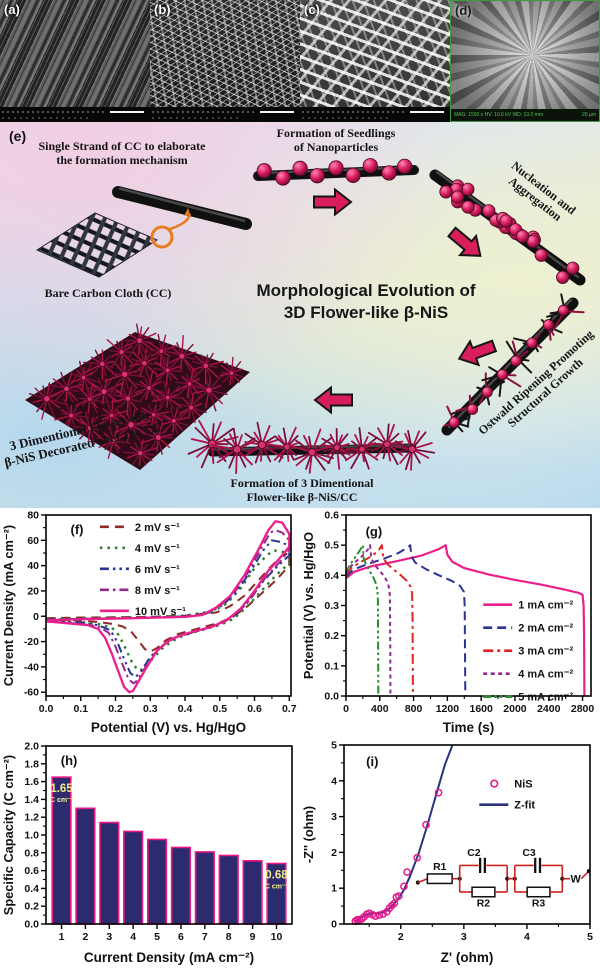  I want to click on svg-text: C2, so click(474, 853).